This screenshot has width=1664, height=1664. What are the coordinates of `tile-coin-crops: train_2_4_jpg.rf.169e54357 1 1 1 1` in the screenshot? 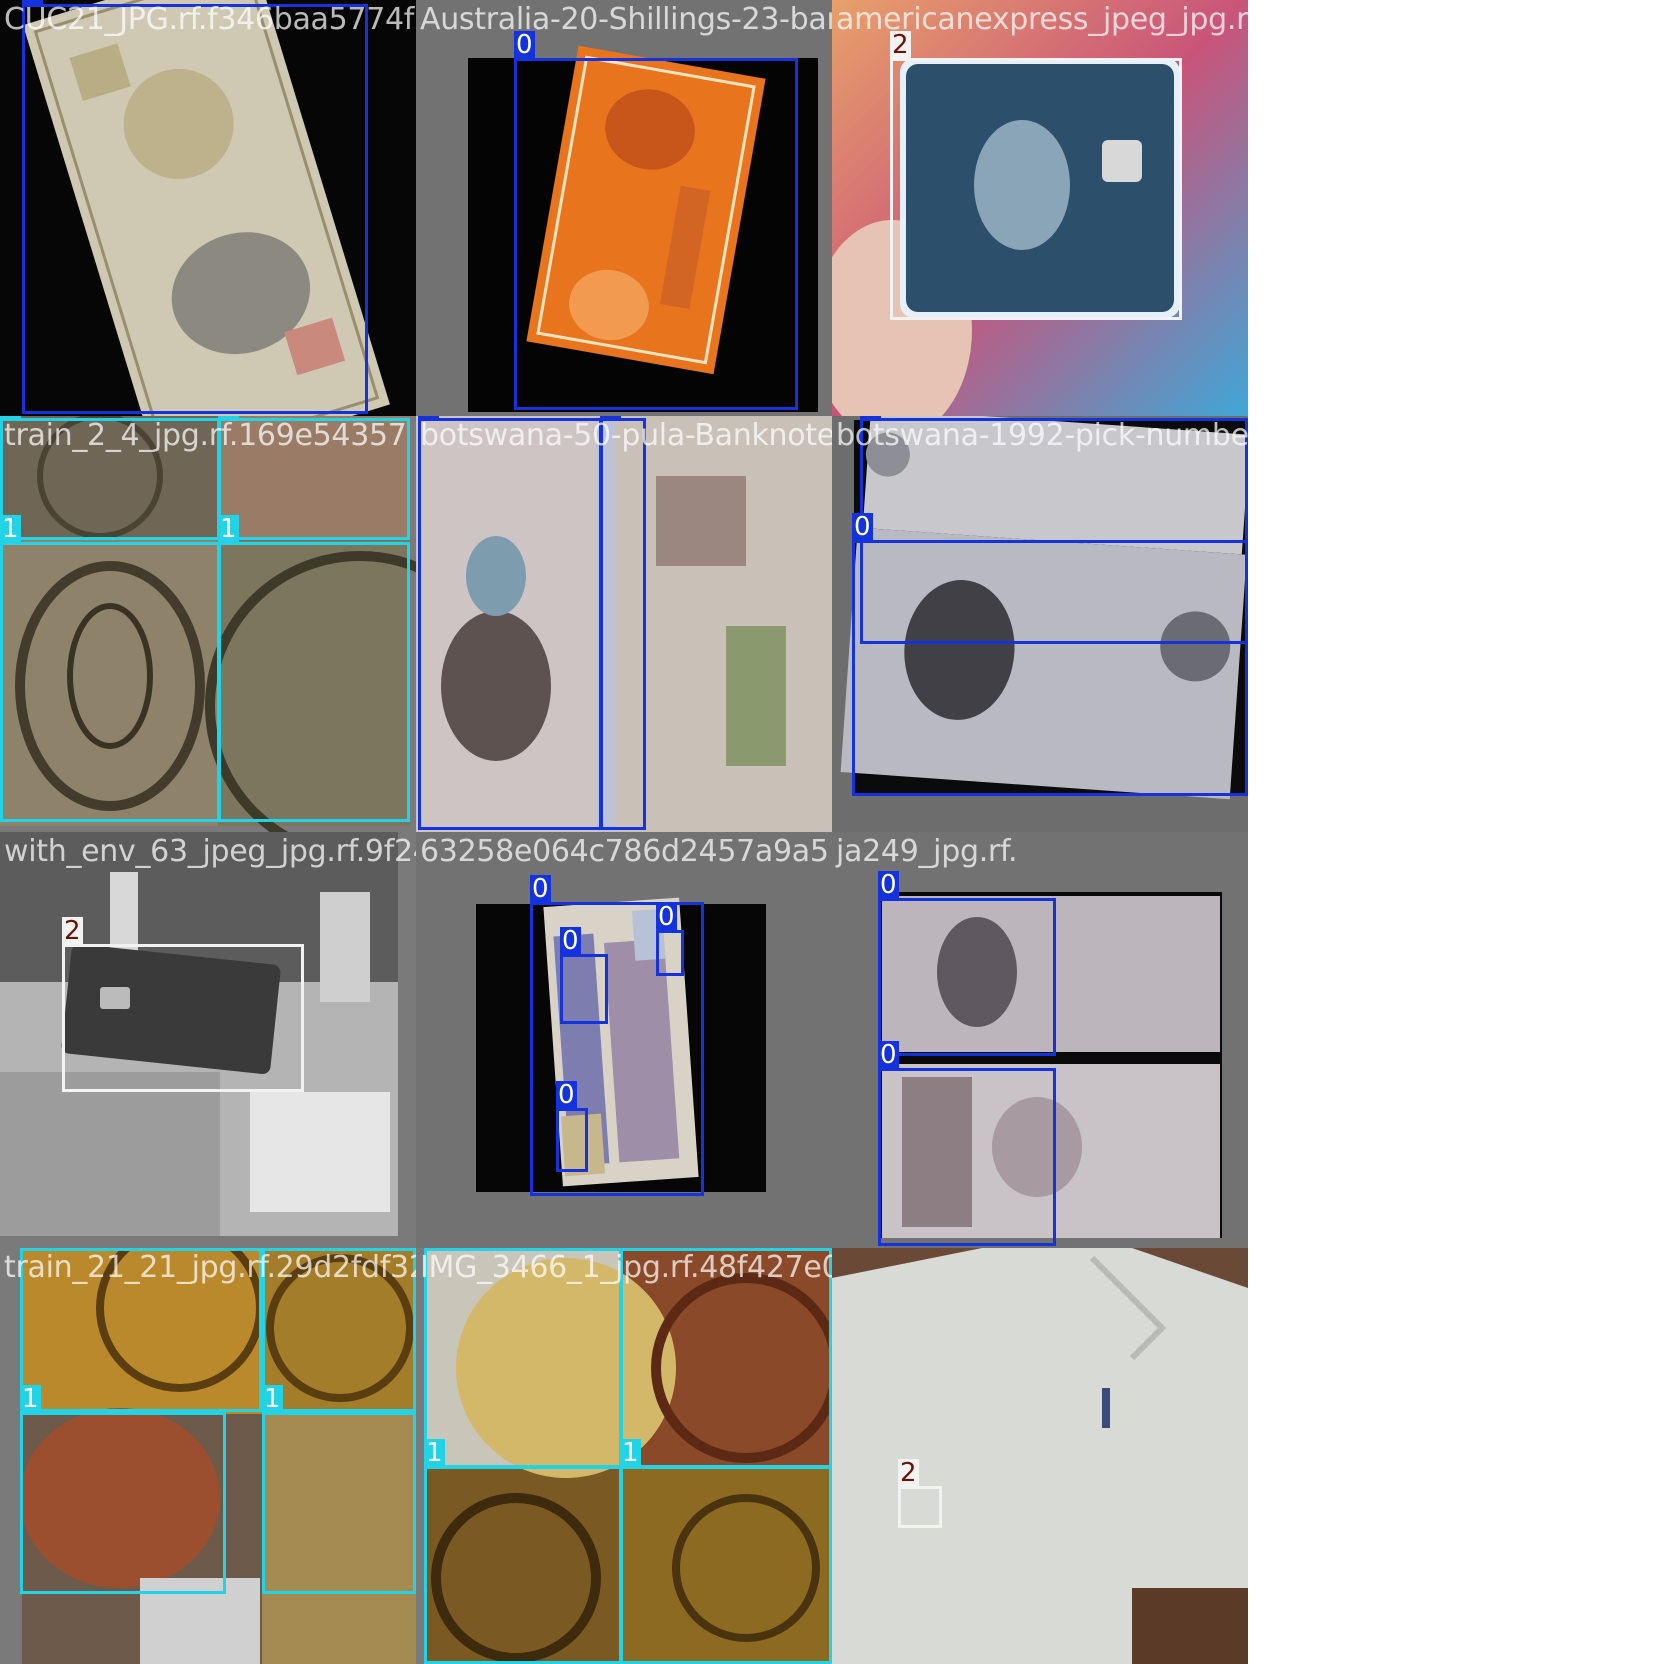 It's located at (208, 624).